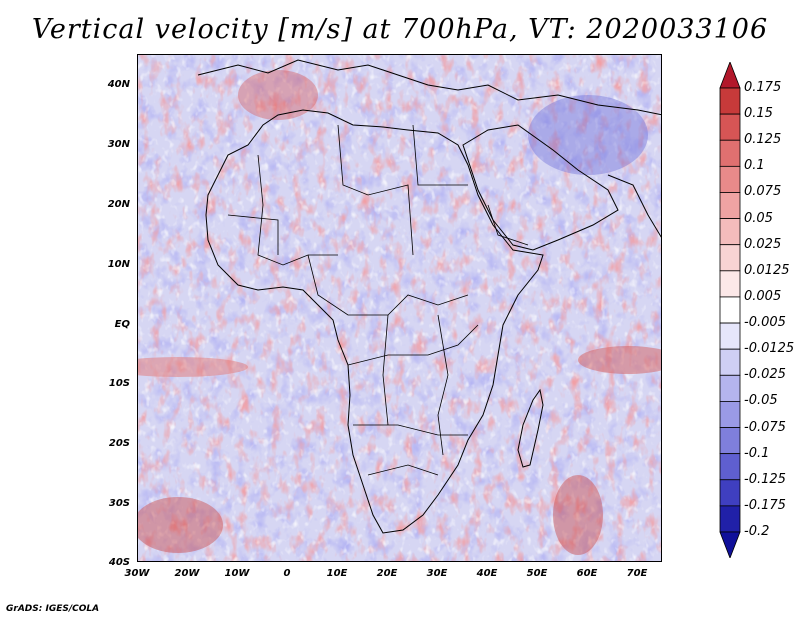  Describe the element at coordinates (754, 166) in the screenshot. I see `colorbar-label: 0.1` at that location.